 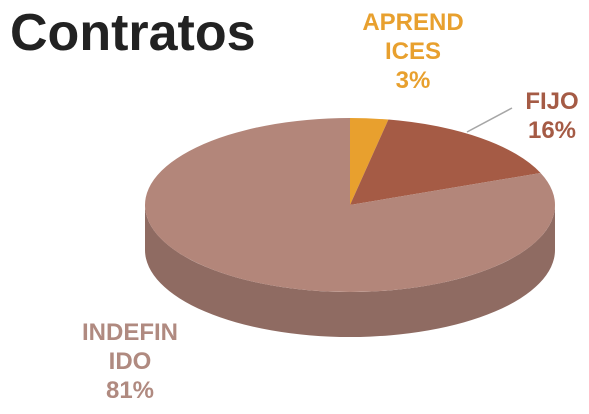 I want to click on value-label: 81%, so click(x=130, y=390).